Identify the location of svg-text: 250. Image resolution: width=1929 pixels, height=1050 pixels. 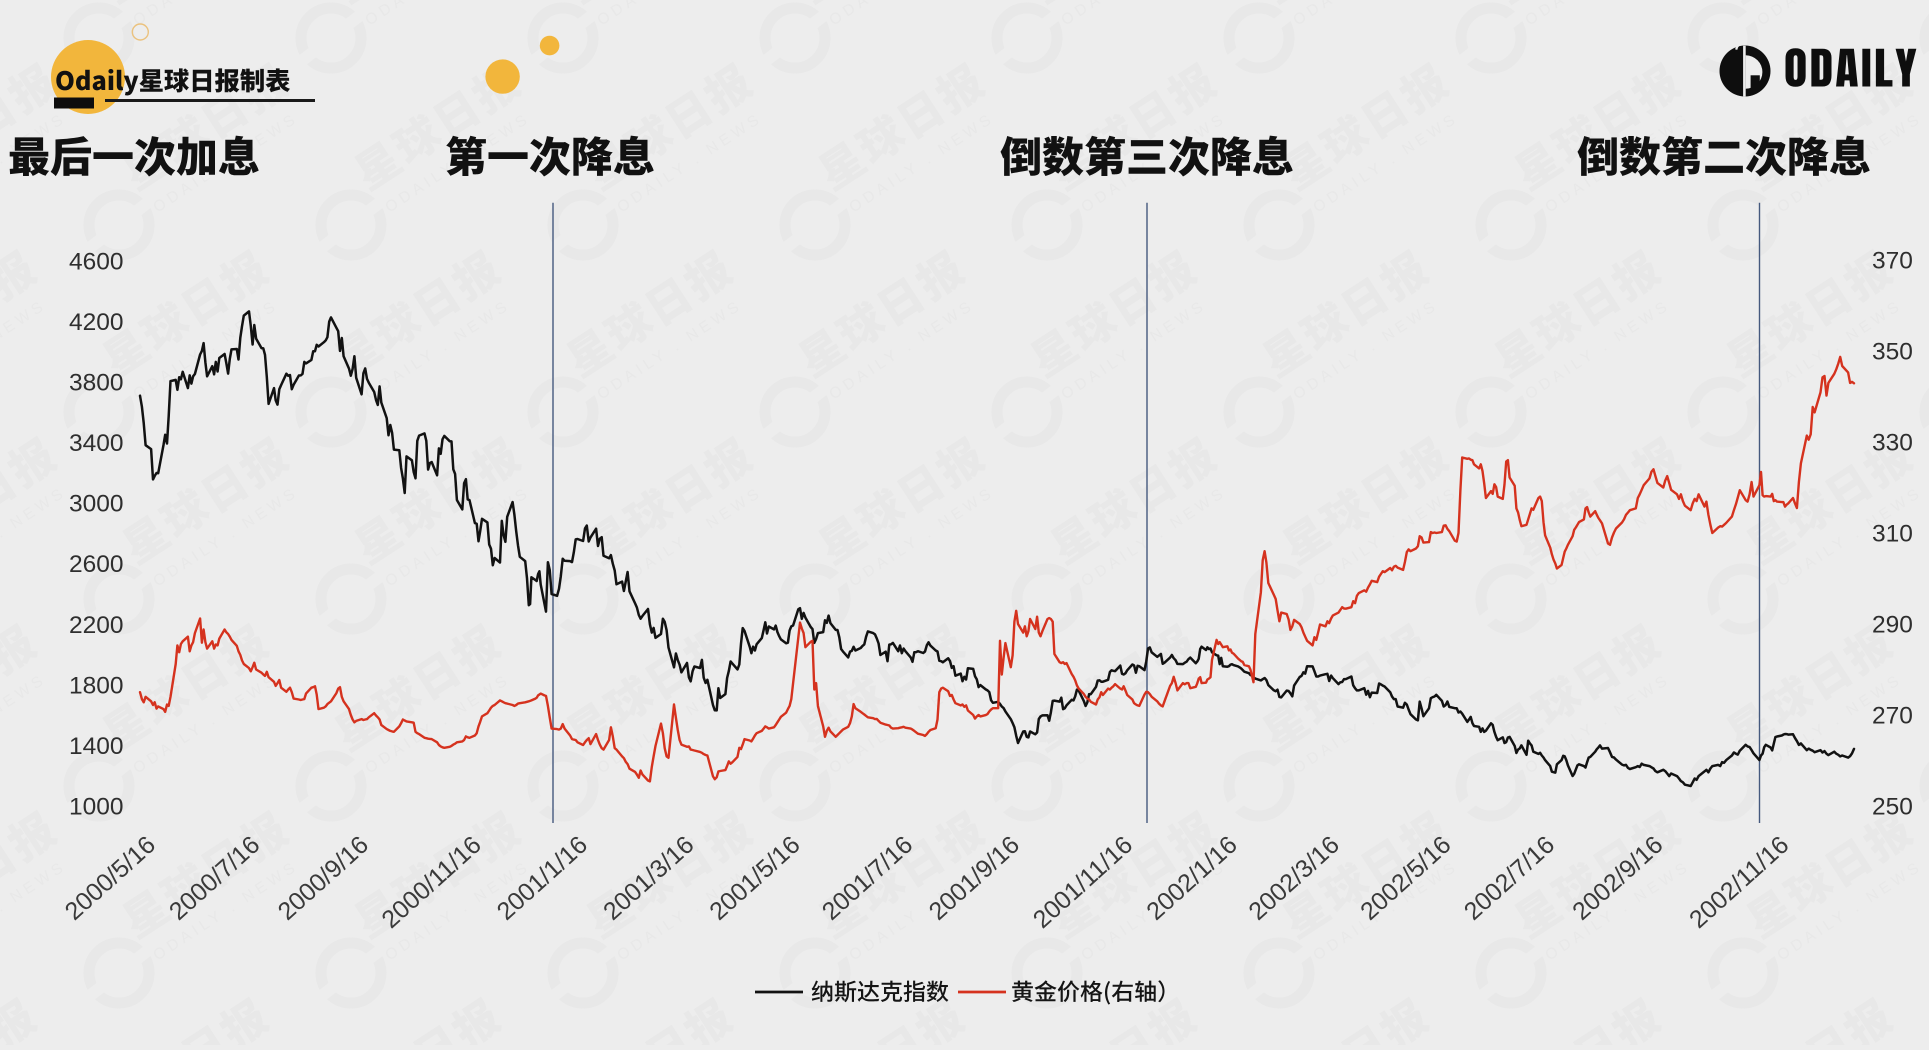
(1892, 807).